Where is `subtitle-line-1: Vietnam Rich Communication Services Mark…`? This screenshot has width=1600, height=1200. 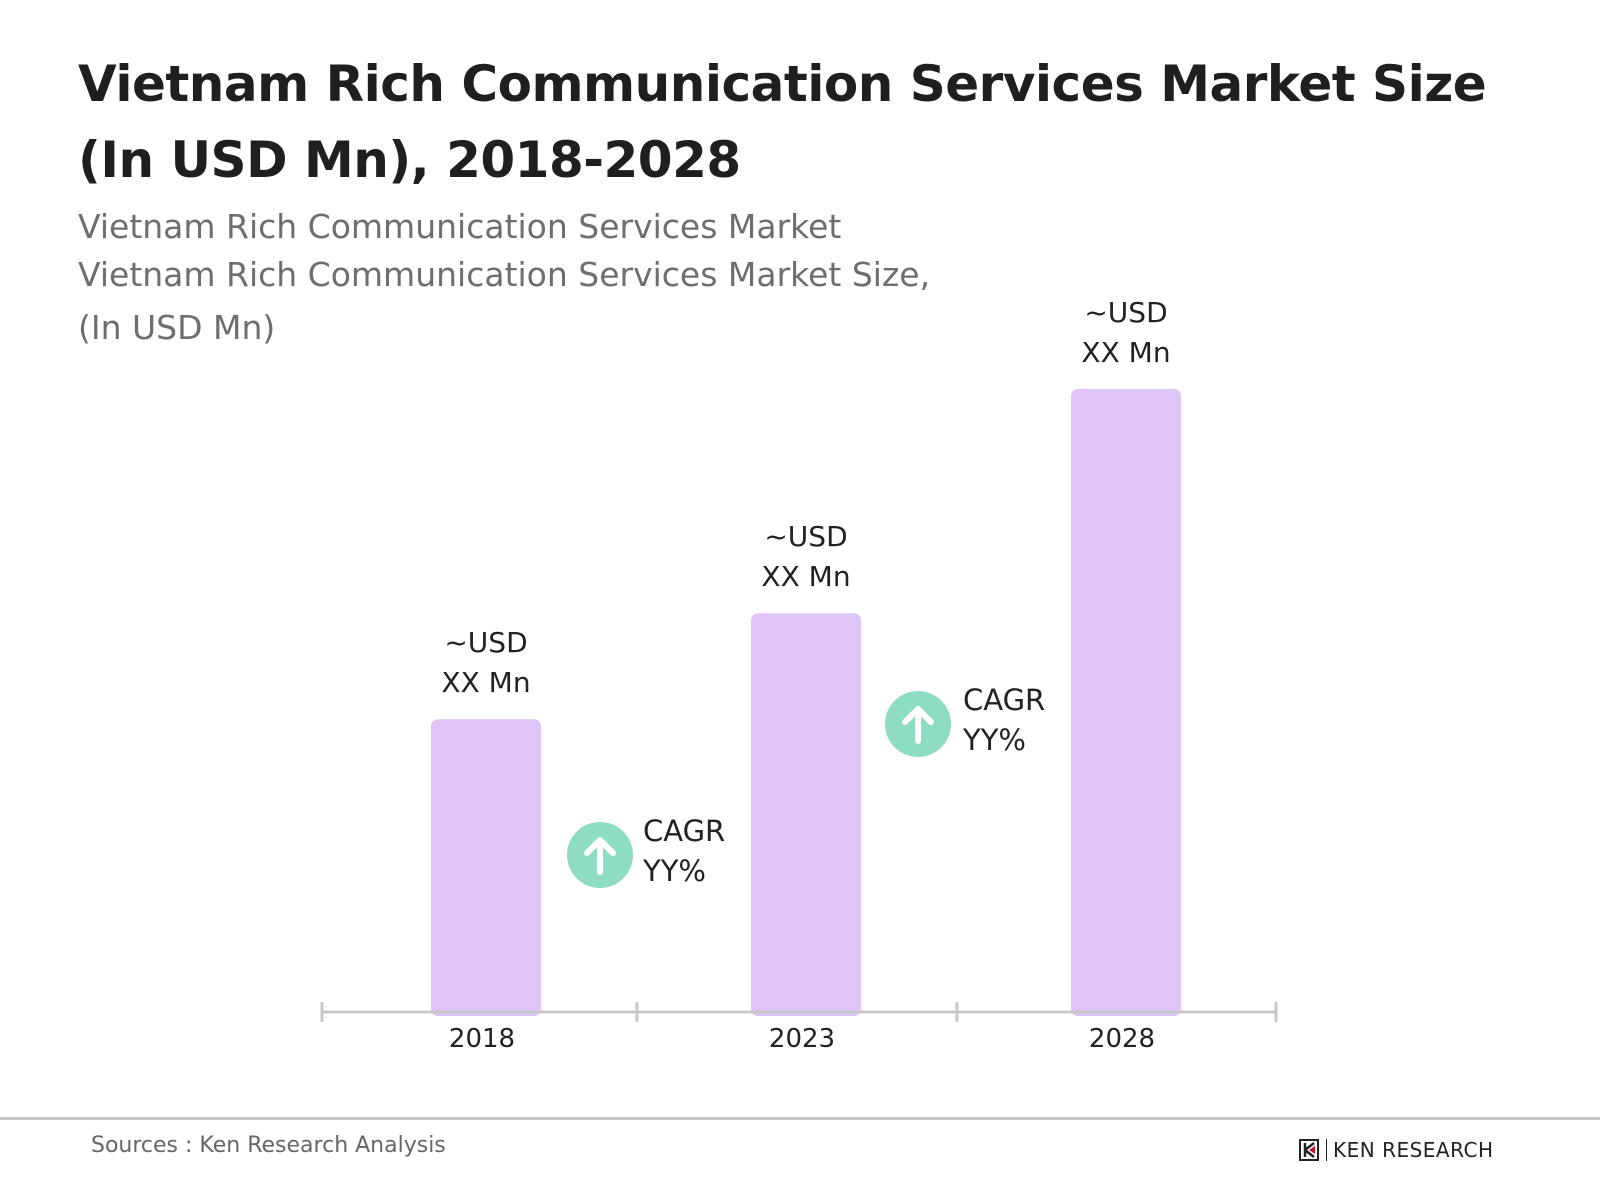
subtitle-line-1: Vietnam Rich Communication Services Mark… is located at coordinates (460, 226).